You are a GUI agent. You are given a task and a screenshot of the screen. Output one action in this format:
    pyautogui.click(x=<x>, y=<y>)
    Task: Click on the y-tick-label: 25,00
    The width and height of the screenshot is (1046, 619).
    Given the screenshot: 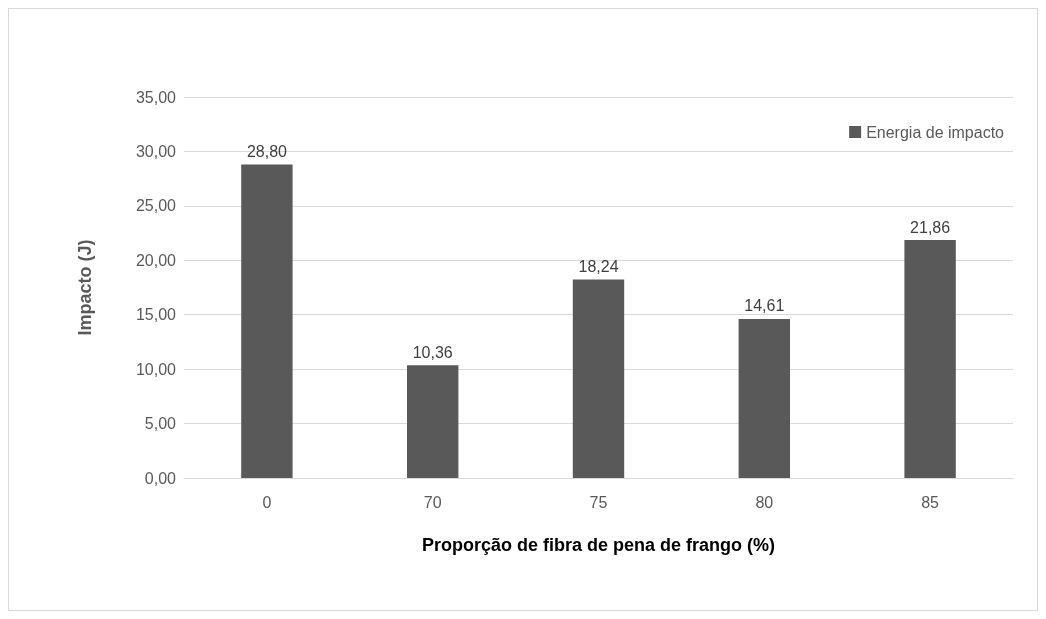 What is the action you would take?
    pyautogui.click(x=156, y=206)
    